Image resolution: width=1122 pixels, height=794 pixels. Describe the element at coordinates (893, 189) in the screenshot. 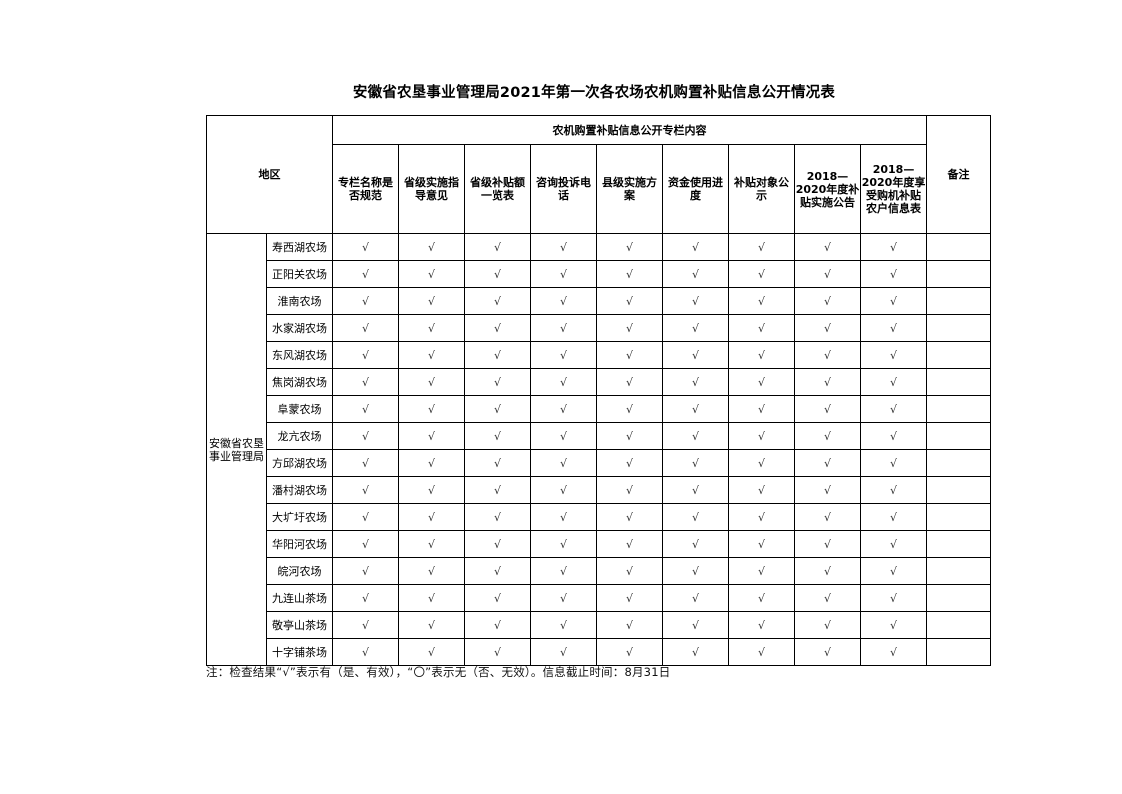

I see `header-col-8: 2018—2020年度享受购机补贴农户信息表` at that location.